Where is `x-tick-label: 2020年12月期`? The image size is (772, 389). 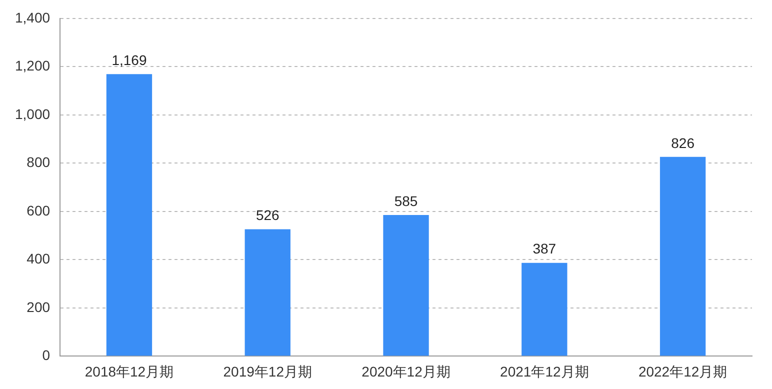 x-tick-label: 2020年12月期 is located at coordinates (406, 371).